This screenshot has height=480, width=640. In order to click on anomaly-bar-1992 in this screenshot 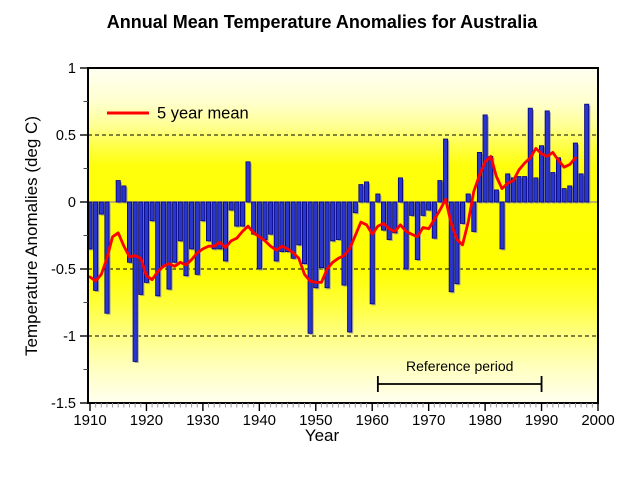, I will do `click(553, 187)`.